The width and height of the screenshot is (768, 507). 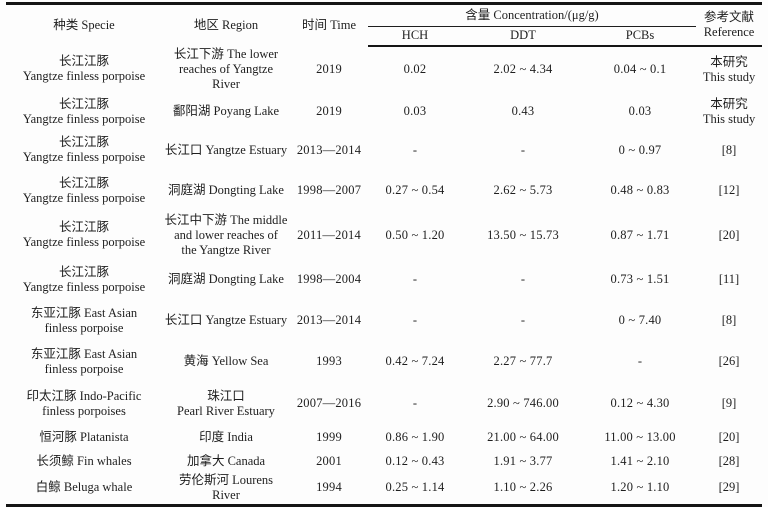 I want to click on cell-region: 珠江口 Pearl River Estuary, so click(x=226, y=403).